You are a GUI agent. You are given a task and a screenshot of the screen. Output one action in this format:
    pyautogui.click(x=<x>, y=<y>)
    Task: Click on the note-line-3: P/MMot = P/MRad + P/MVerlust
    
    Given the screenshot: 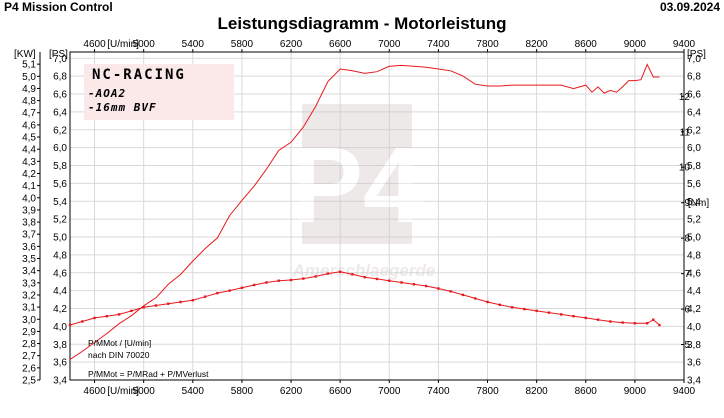 What is the action you would take?
    pyautogui.click(x=148, y=374)
    